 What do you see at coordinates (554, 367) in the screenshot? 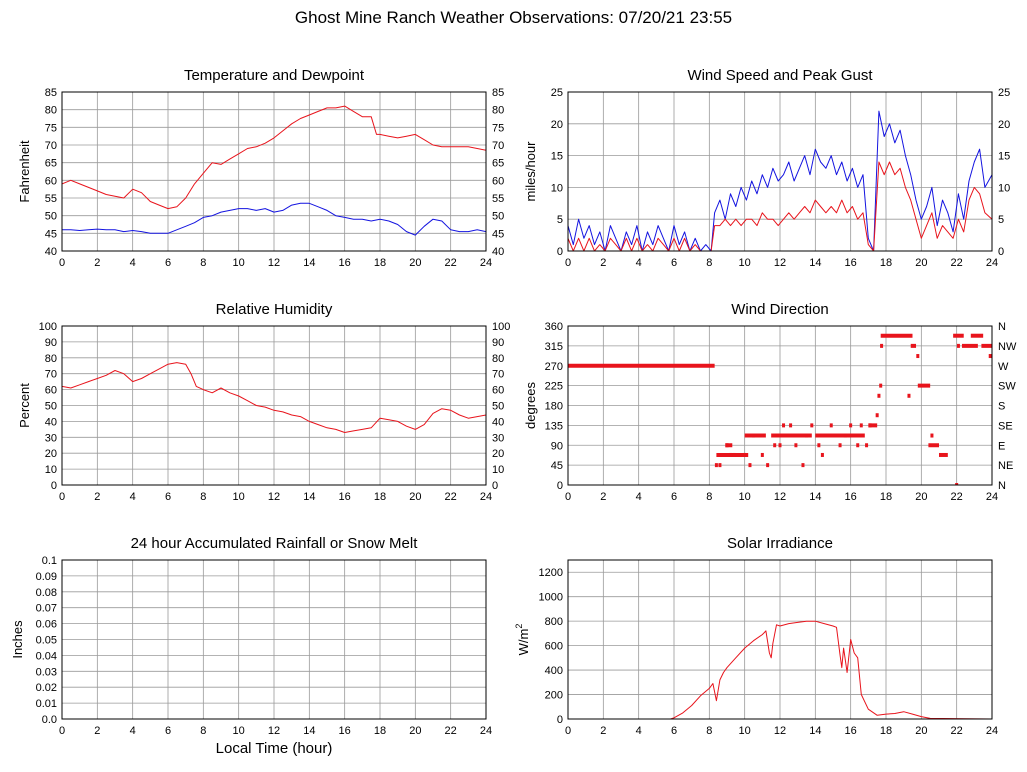
I see `y-tick-label: 270` at bounding box center [554, 367].